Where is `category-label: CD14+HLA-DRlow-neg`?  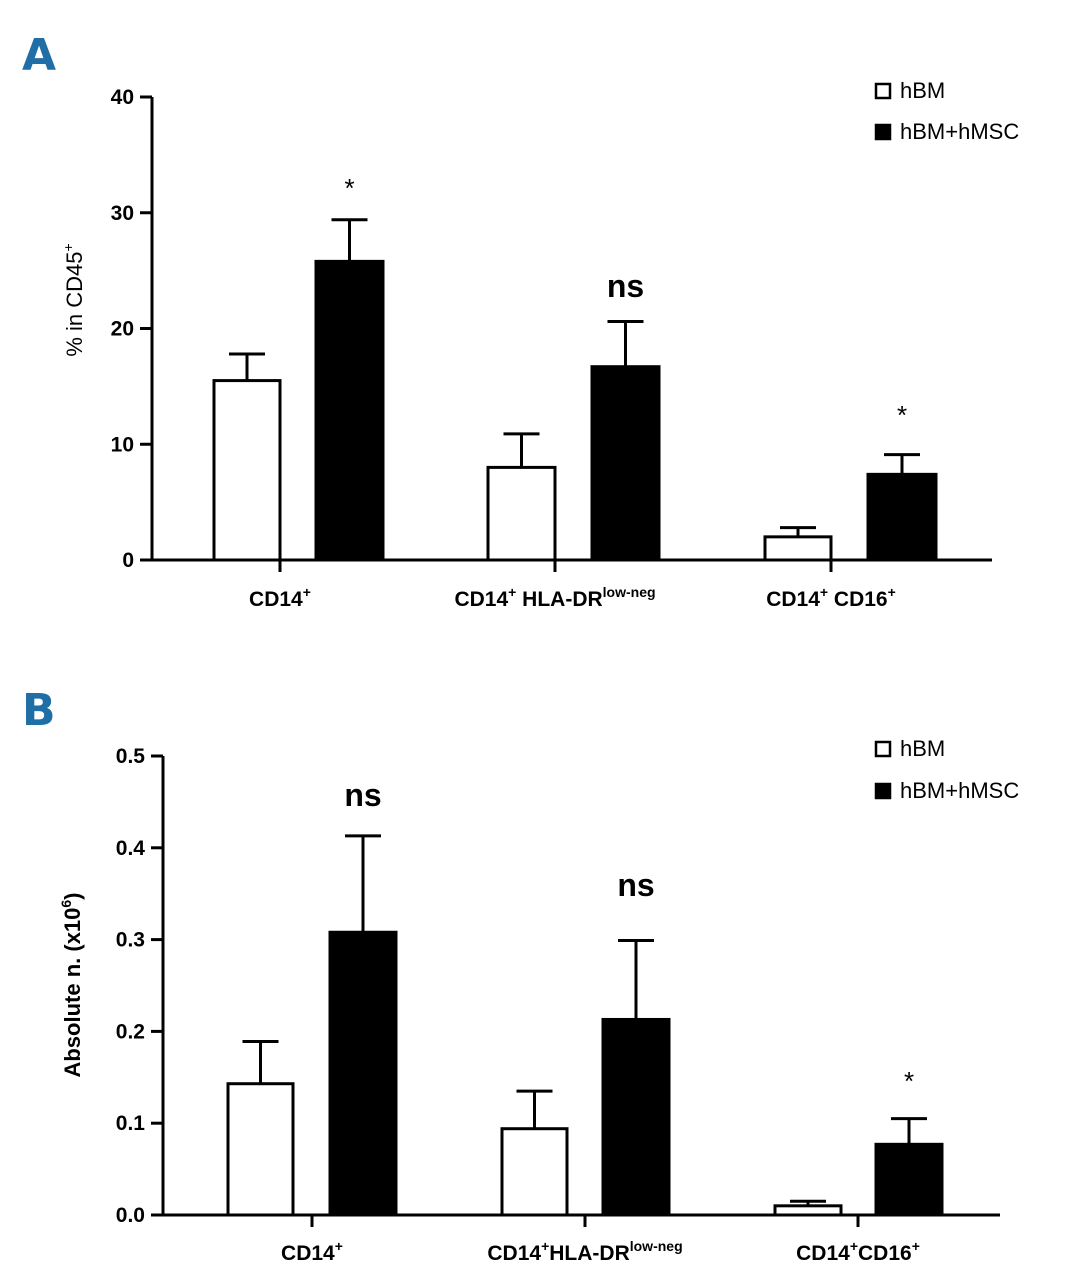 category-label: CD14+HLA-DRlow-neg is located at coordinates (584, 1251).